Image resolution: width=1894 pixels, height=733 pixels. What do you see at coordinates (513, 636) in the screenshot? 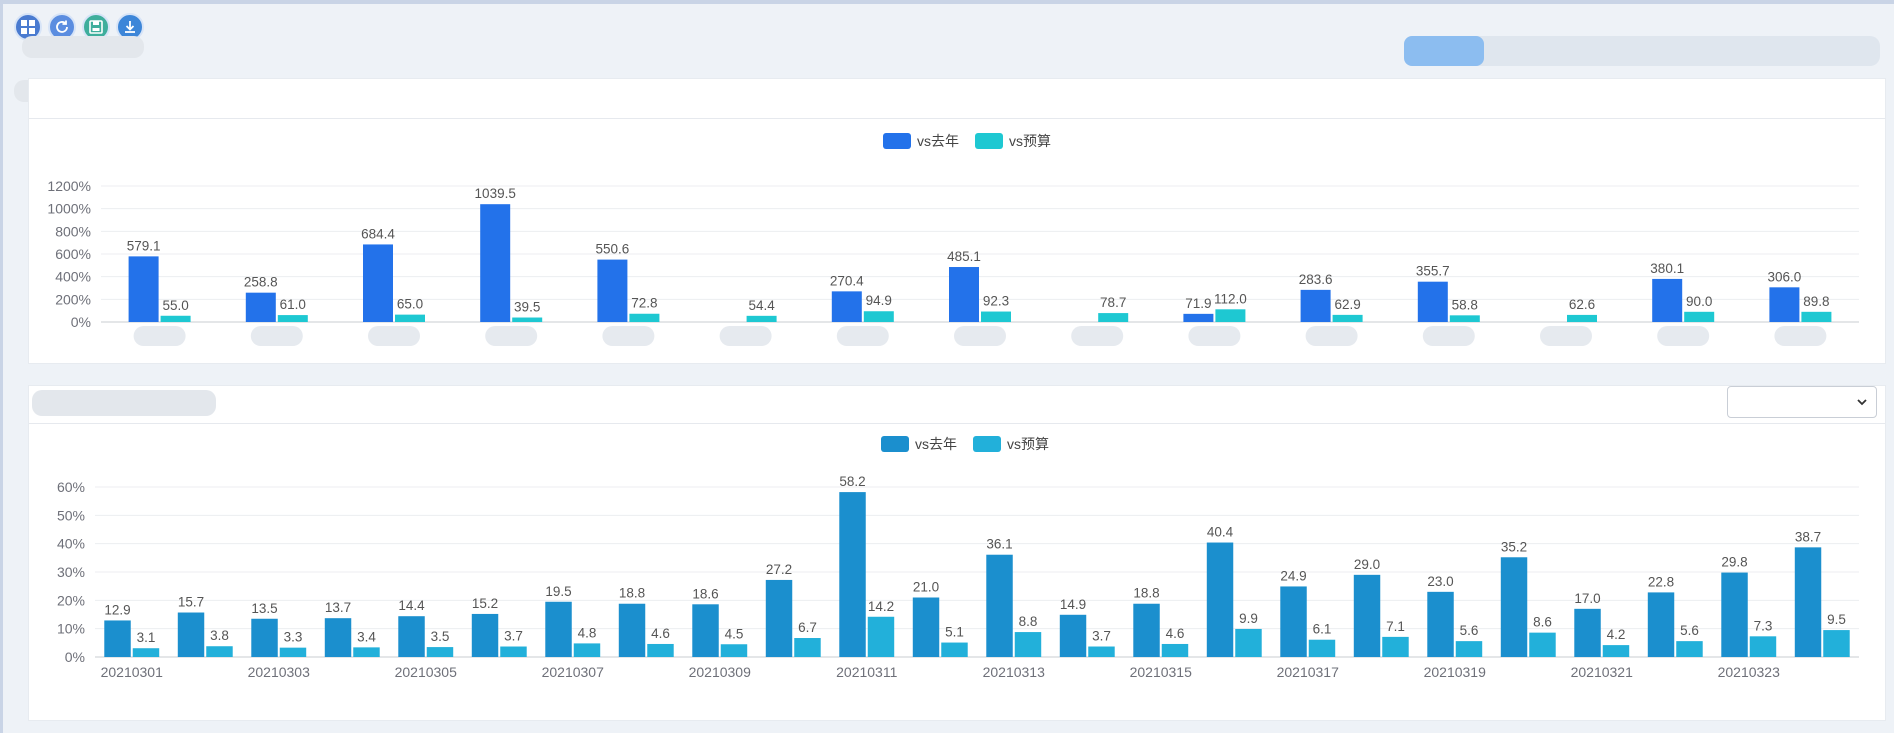
I see `data-label: 3.7` at bounding box center [513, 636].